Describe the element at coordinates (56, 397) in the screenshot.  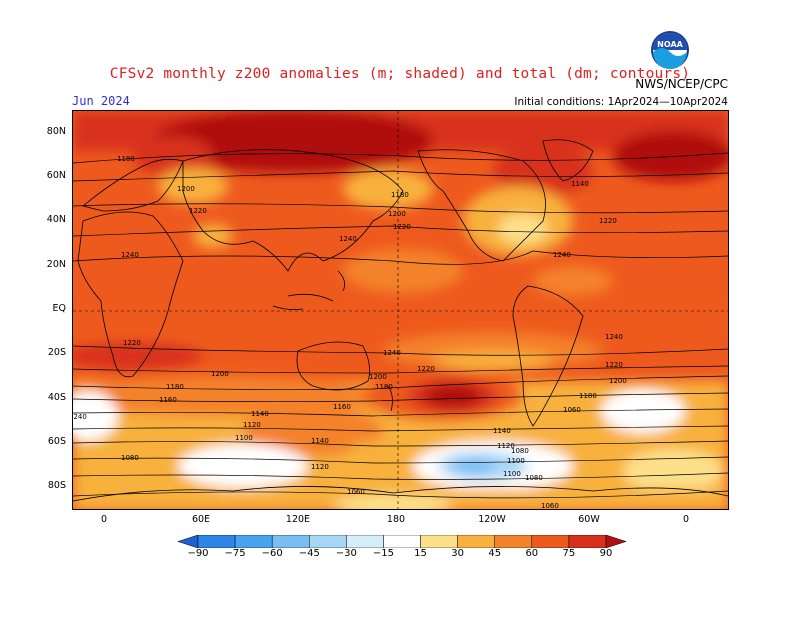
I see `lat-label: 40S` at that location.